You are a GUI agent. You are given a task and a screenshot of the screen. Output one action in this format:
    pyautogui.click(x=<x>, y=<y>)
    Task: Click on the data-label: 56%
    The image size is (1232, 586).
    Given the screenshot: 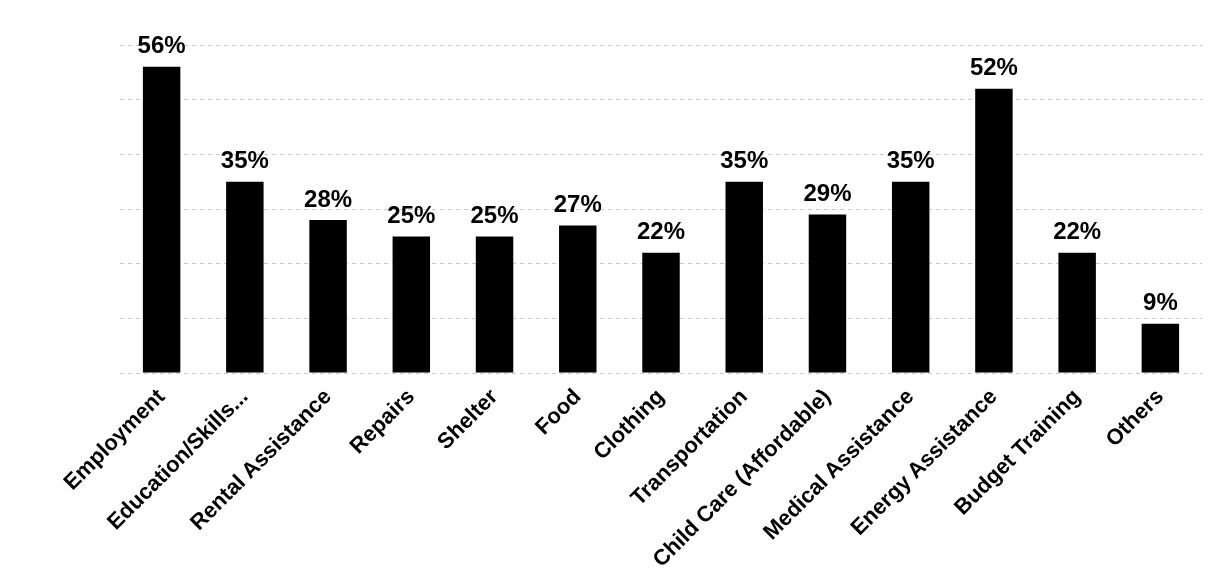 What is the action you would take?
    pyautogui.click(x=161, y=45)
    